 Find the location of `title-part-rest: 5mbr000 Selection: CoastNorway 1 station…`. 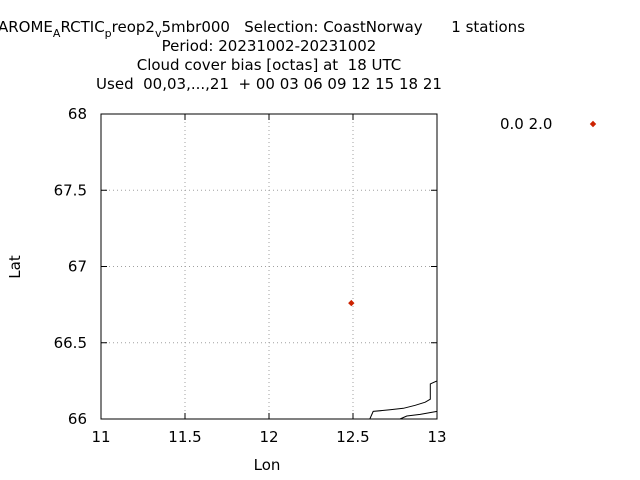

title-part-rest: 5mbr000 Selection: CoastNorway 1 station… is located at coordinates (343, 27).